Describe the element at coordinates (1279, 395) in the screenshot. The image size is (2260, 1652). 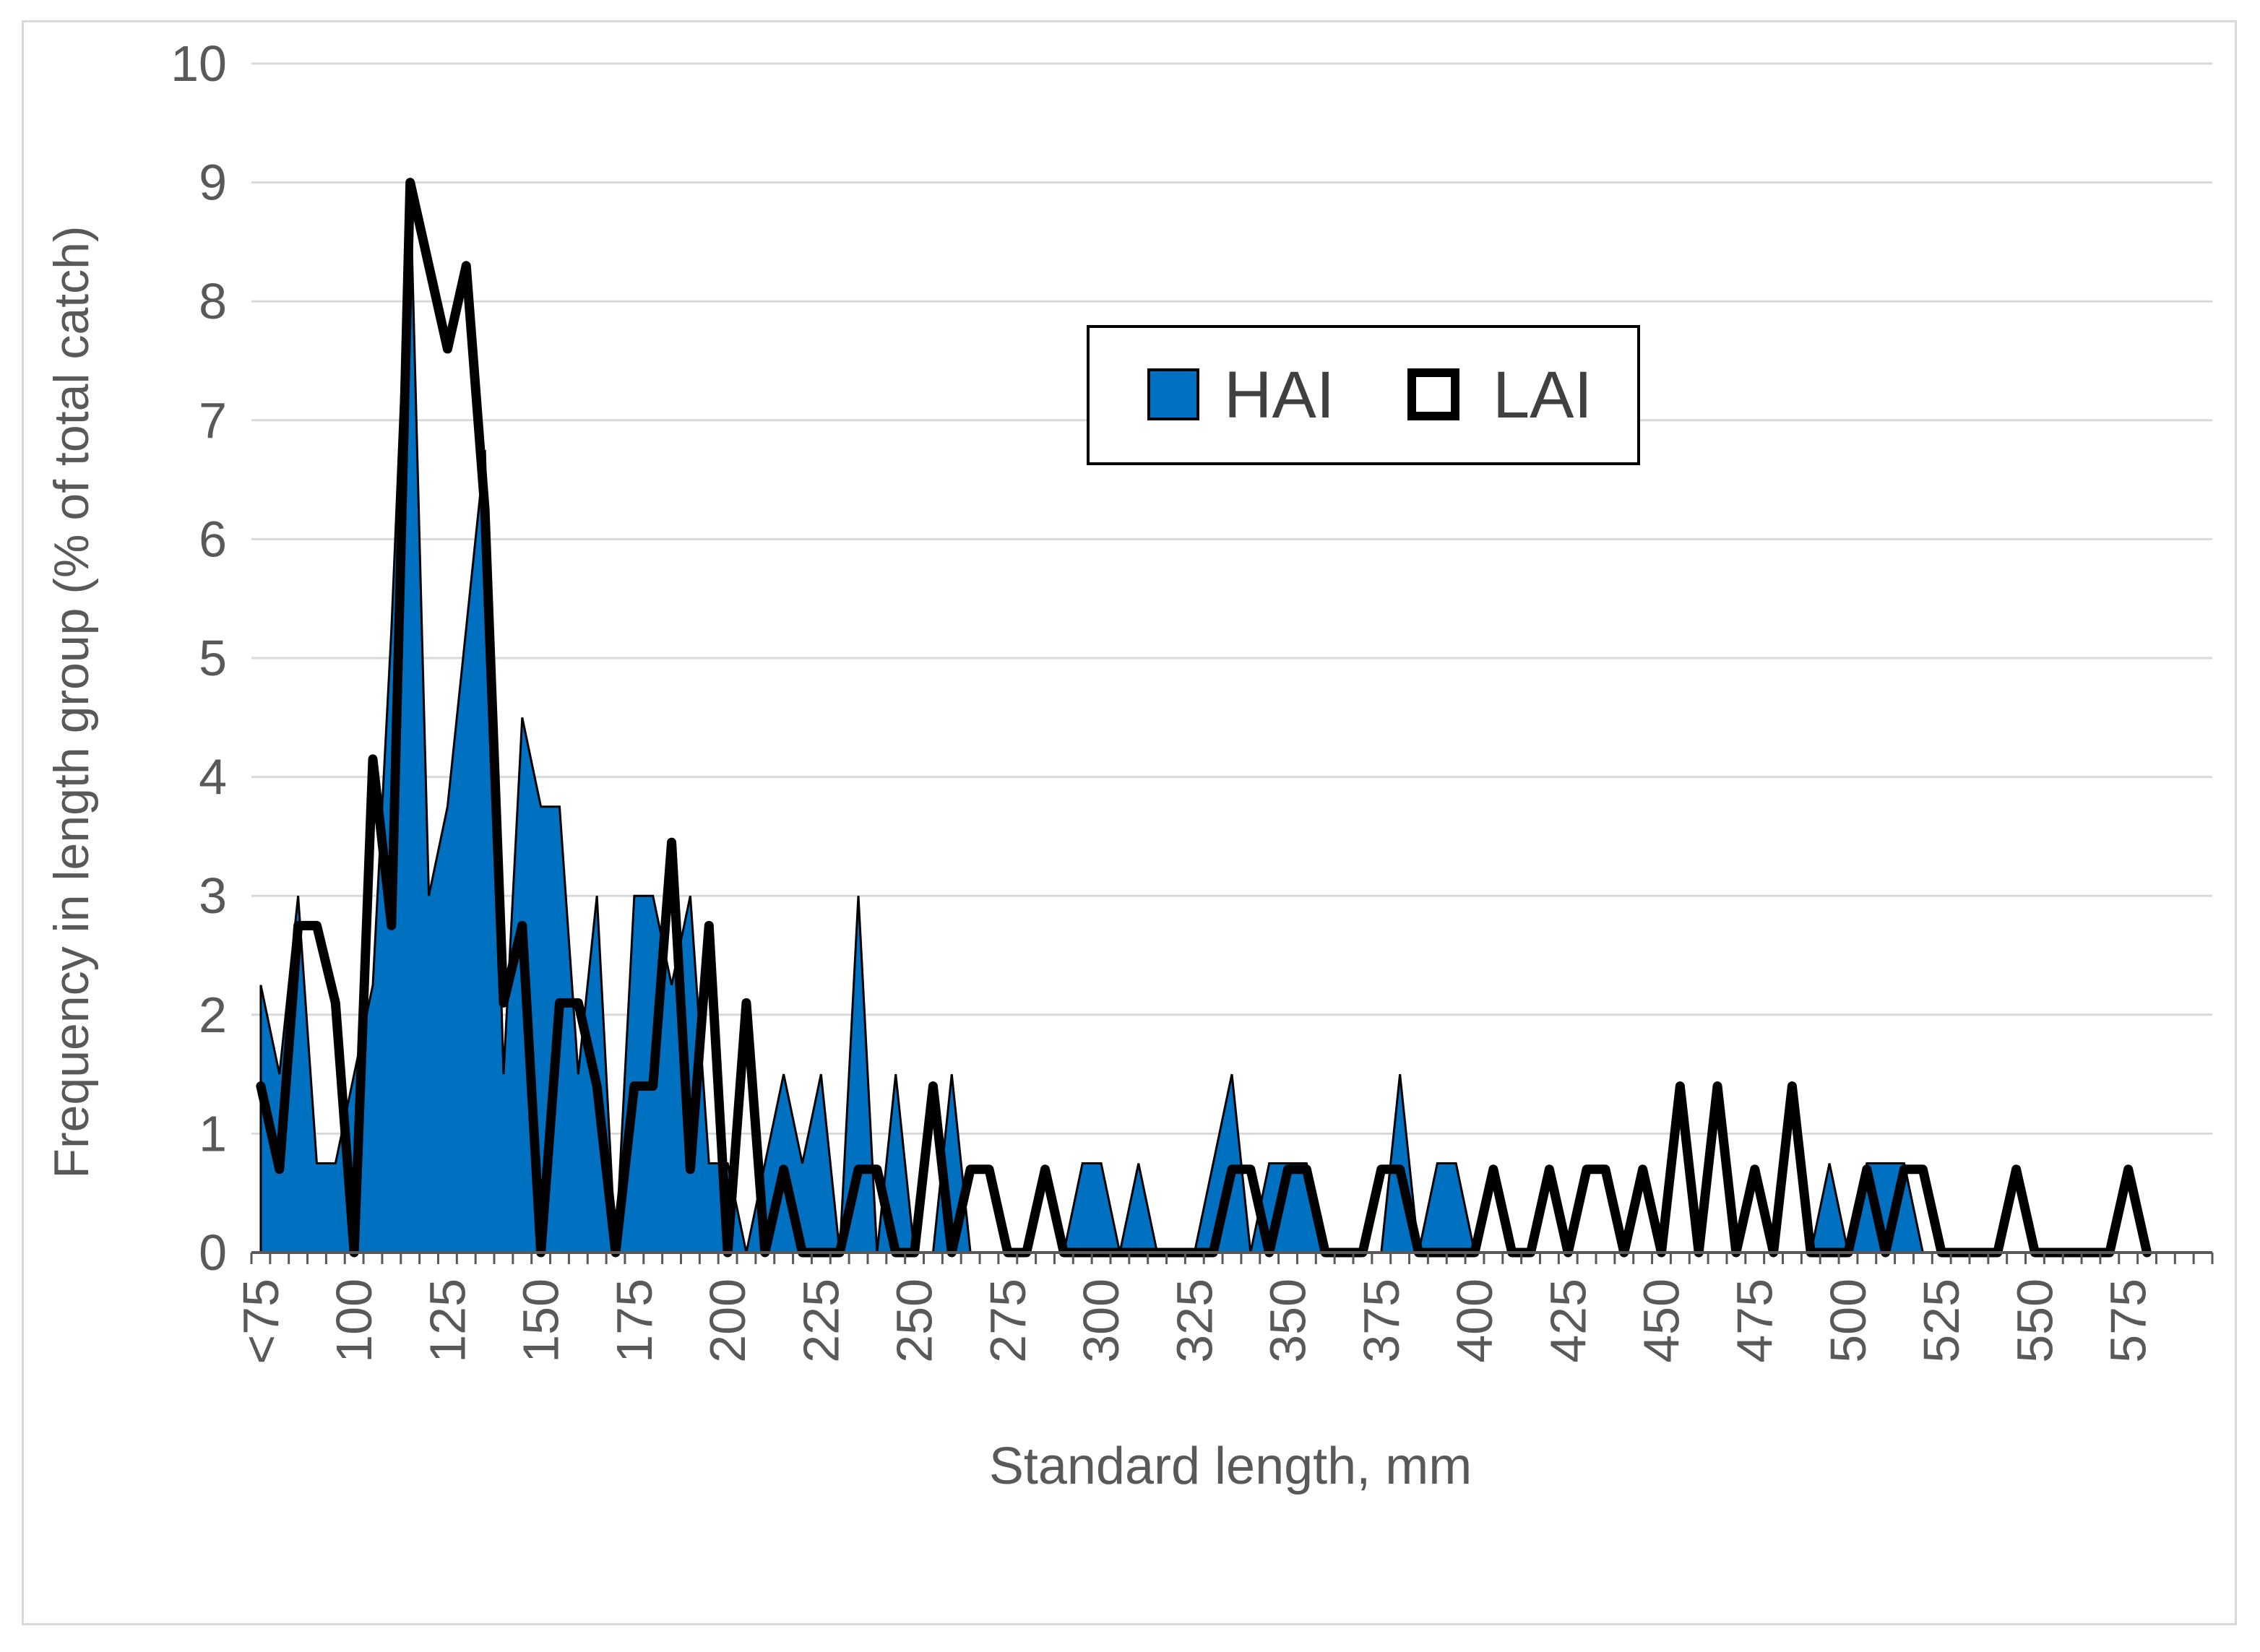
I see `legend-label-hai: HAI` at that location.